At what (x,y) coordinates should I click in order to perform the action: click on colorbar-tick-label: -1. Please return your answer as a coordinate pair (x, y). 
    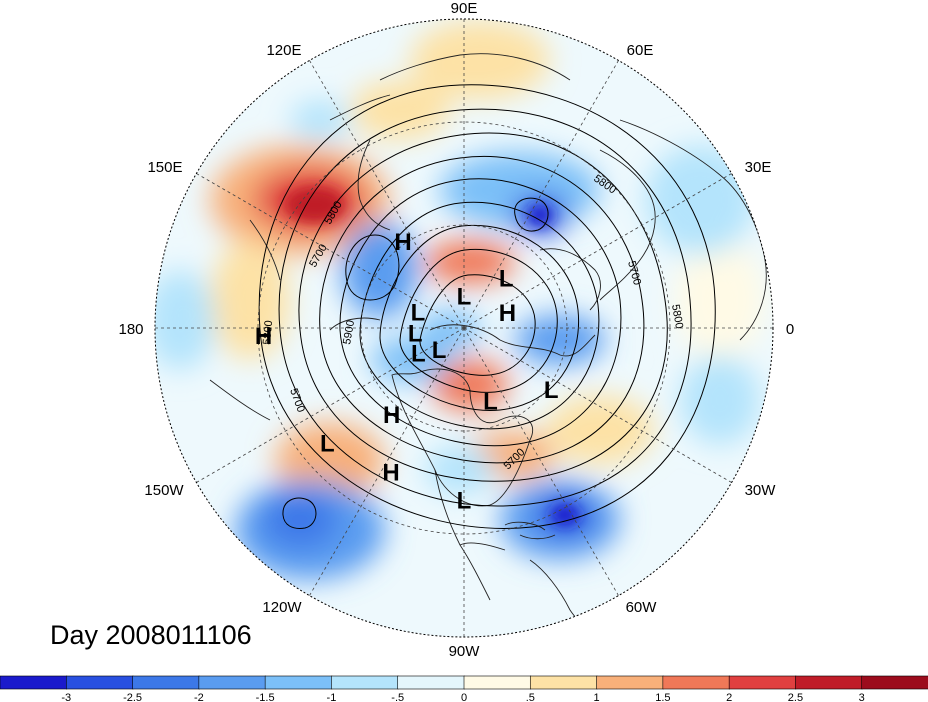
    Looking at the image, I should click on (332, 697).